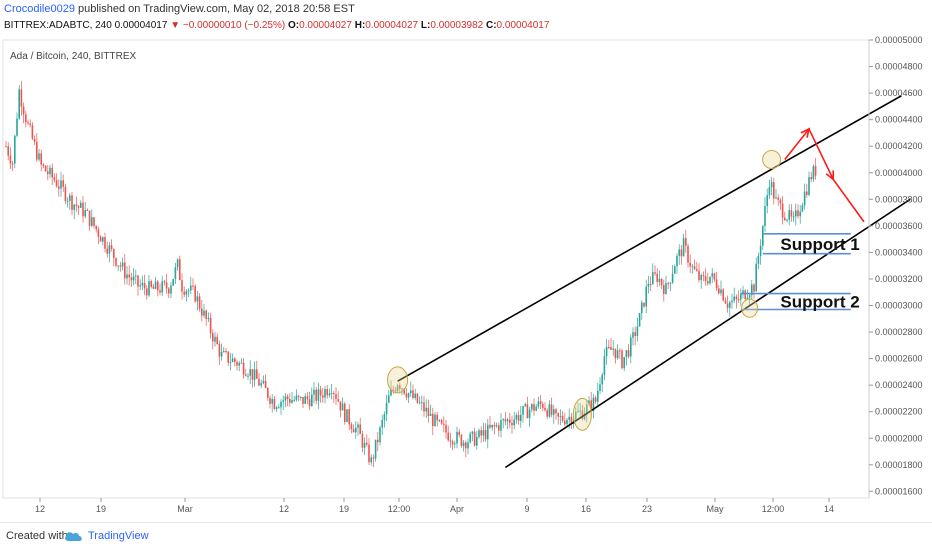  Describe the element at coordinates (293, 25) in the screenshot. I see `open-label: O:` at that location.